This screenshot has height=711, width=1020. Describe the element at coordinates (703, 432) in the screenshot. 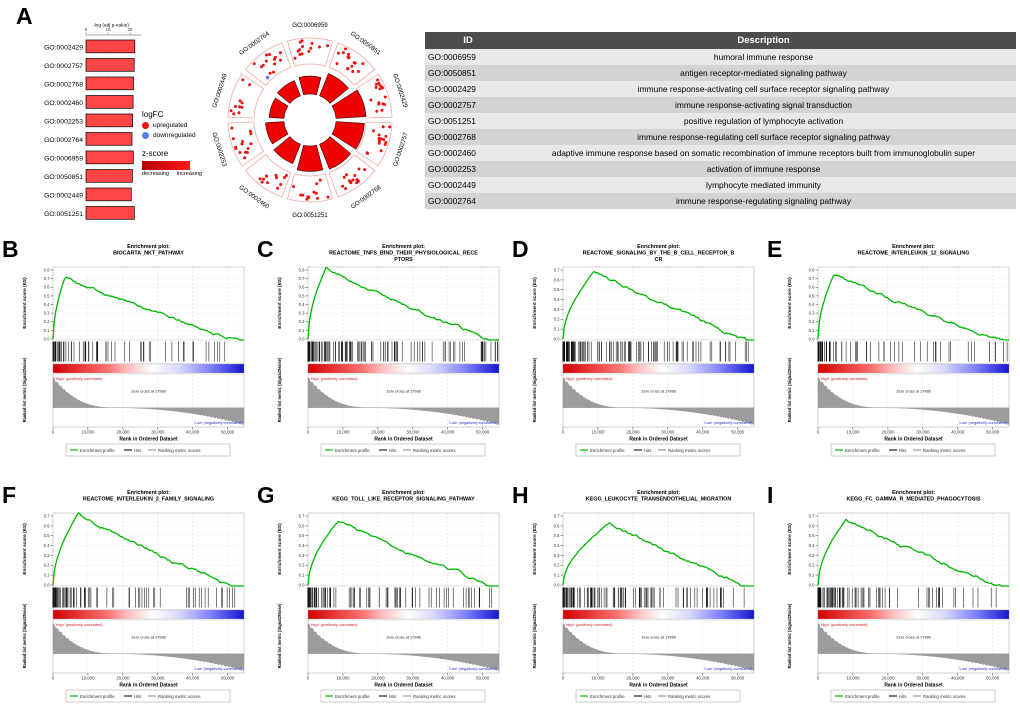

I see `x-tick-label: 40,000` at that location.